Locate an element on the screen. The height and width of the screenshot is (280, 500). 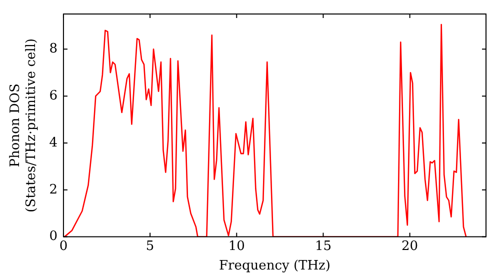
x-tick-label: 15 is located at coordinates (323, 246).